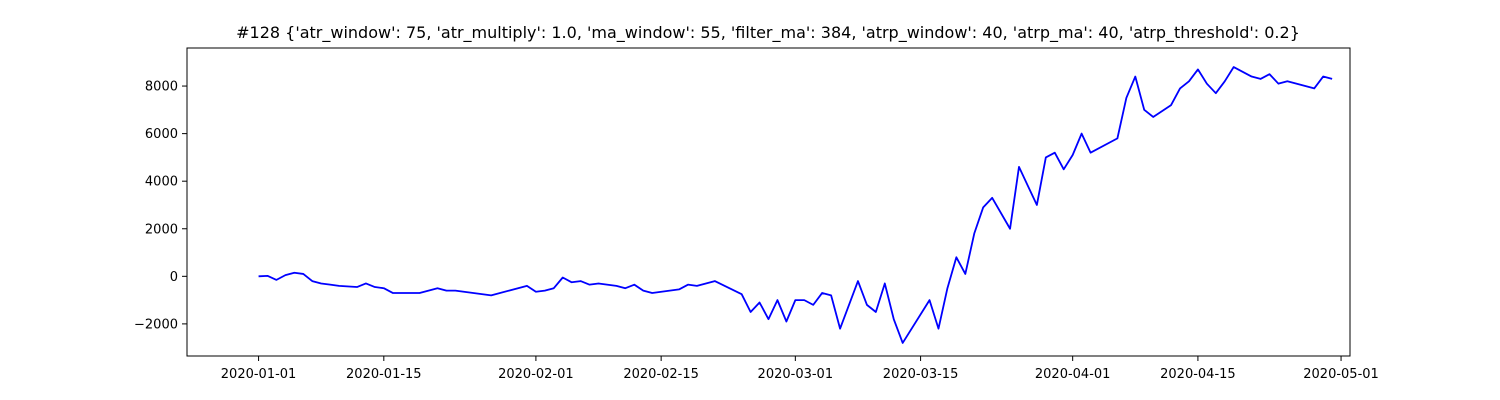 The width and height of the screenshot is (1500, 400). Describe the element at coordinates (161, 229) in the screenshot. I see `y-tick-label: 2000` at that location.